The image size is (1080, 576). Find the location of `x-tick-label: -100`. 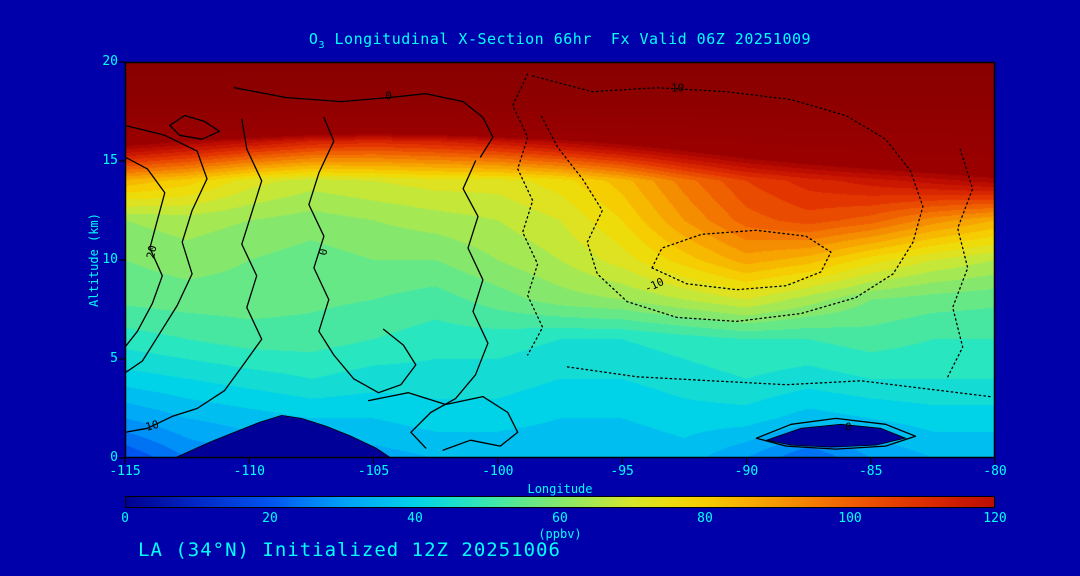

x-tick-label: -100 is located at coordinates (498, 471).